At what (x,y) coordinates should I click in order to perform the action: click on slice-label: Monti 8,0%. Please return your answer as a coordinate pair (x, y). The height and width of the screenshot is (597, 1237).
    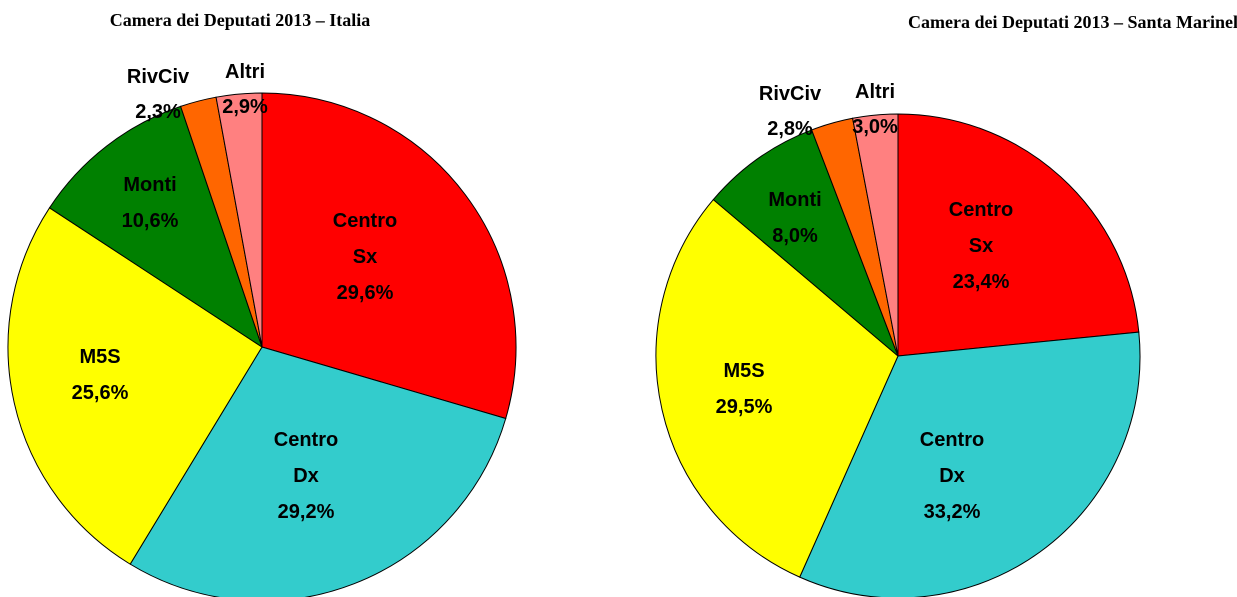
    Looking at the image, I should click on (795, 218).